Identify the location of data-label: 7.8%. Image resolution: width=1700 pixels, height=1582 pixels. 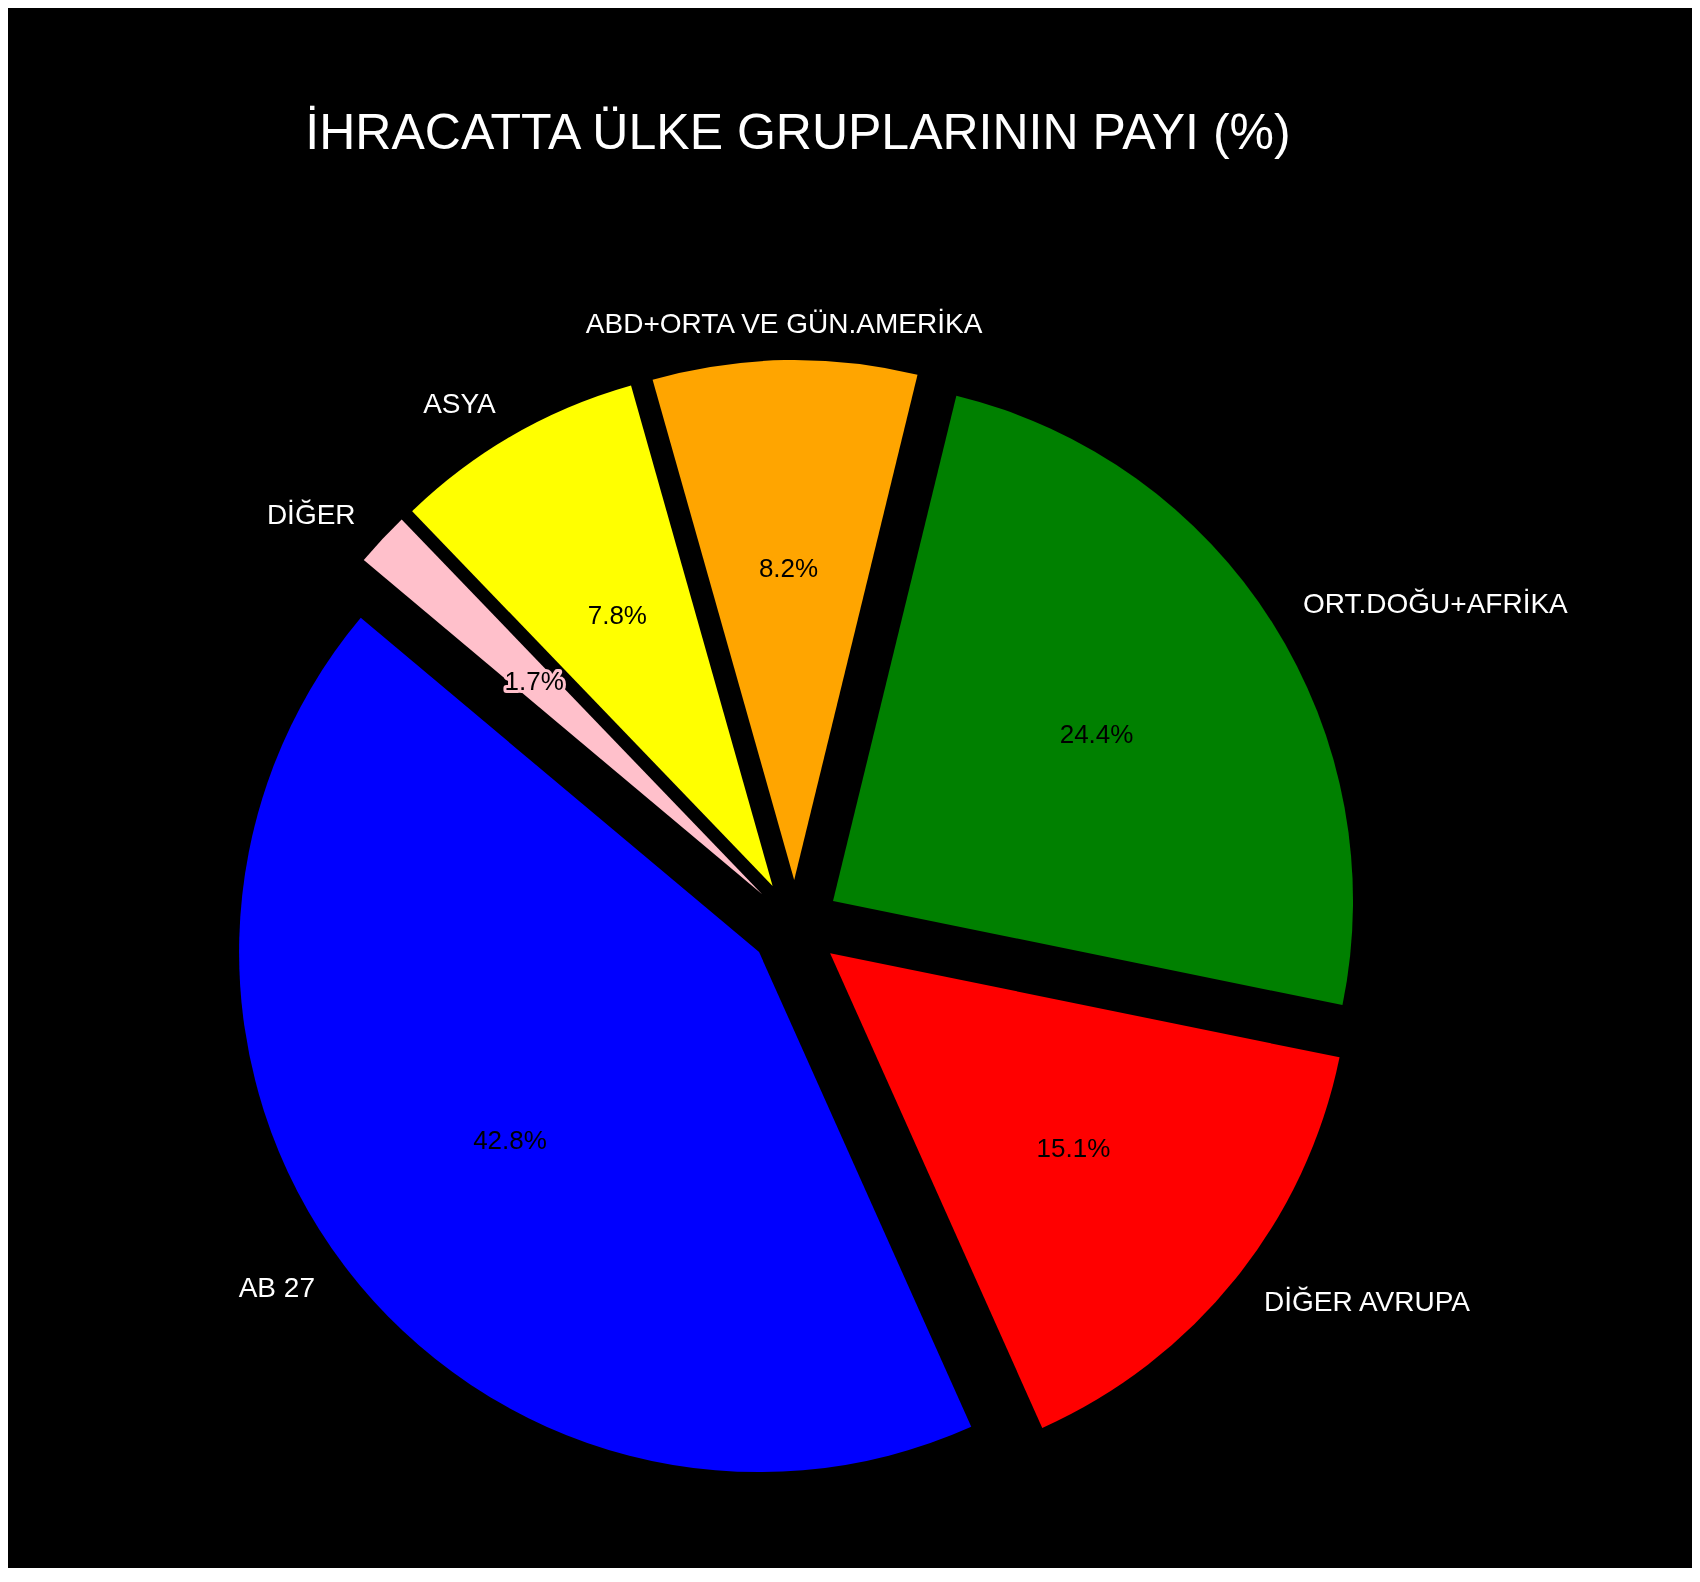
(617, 615).